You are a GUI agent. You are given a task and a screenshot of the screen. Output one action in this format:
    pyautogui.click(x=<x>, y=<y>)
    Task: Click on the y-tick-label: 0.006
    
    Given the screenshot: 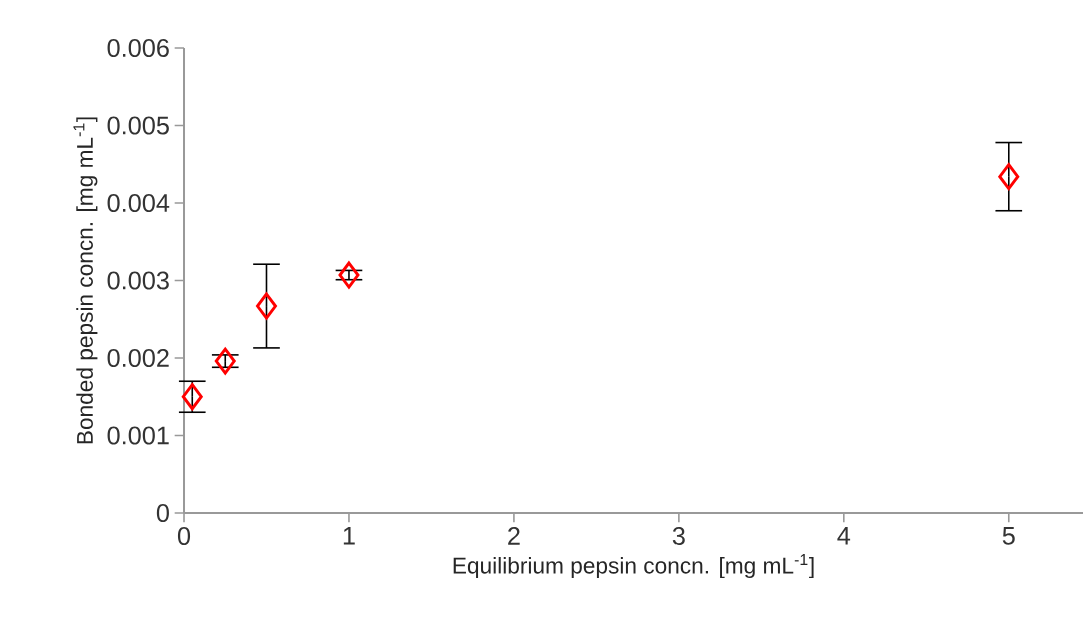 What is the action you would take?
    pyautogui.click(x=138, y=48)
    